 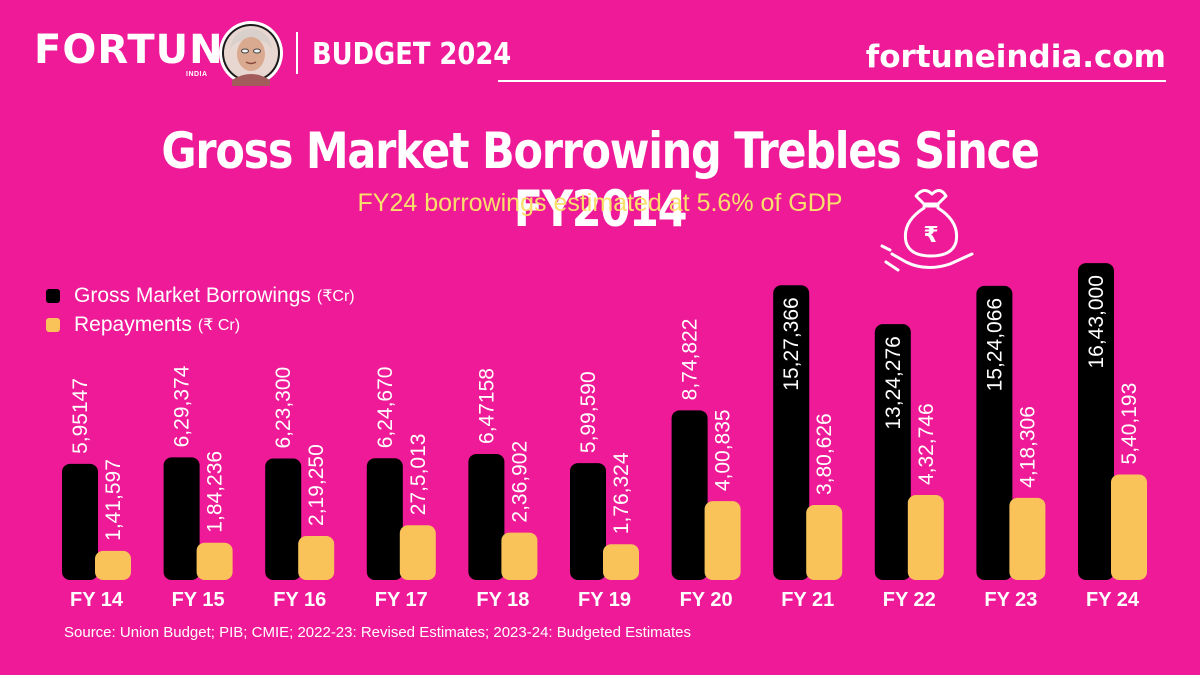 I want to click on repayments-value-label: 1,76,324, so click(x=621, y=493).